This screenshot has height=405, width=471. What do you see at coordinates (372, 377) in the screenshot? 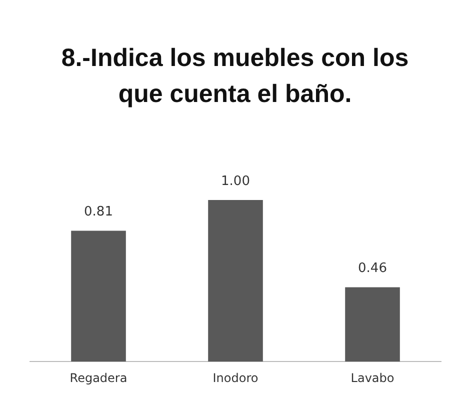
I see `x-tick-label: Lavabo` at bounding box center [372, 377].